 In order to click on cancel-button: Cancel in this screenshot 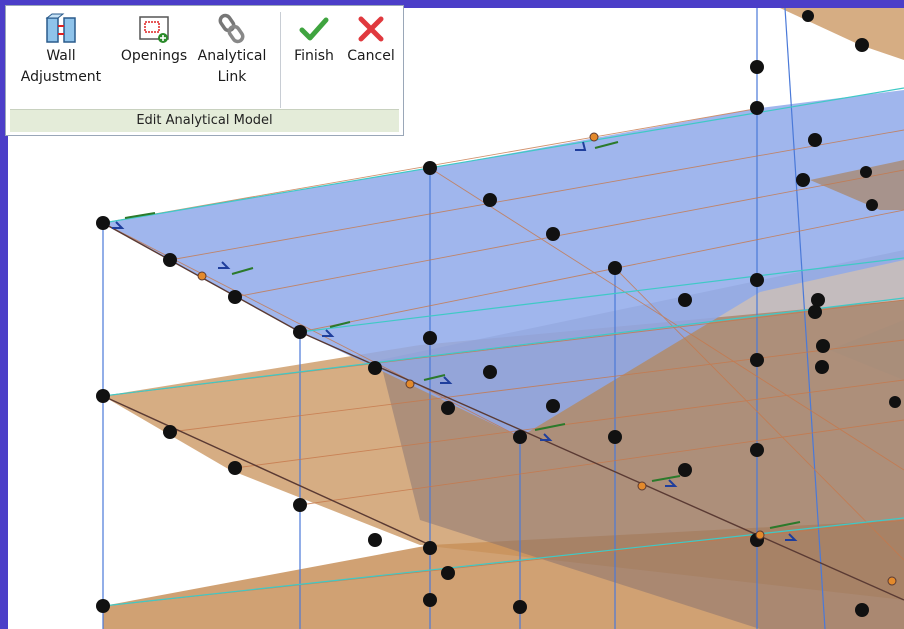, I will do `click(371, 39)`.